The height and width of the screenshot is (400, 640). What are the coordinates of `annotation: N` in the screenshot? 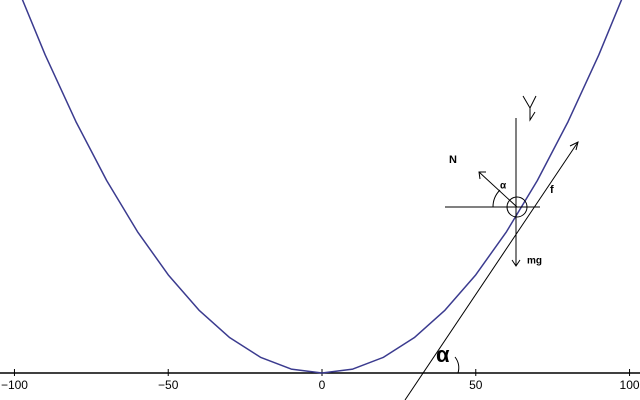 It's located at (453, 160).